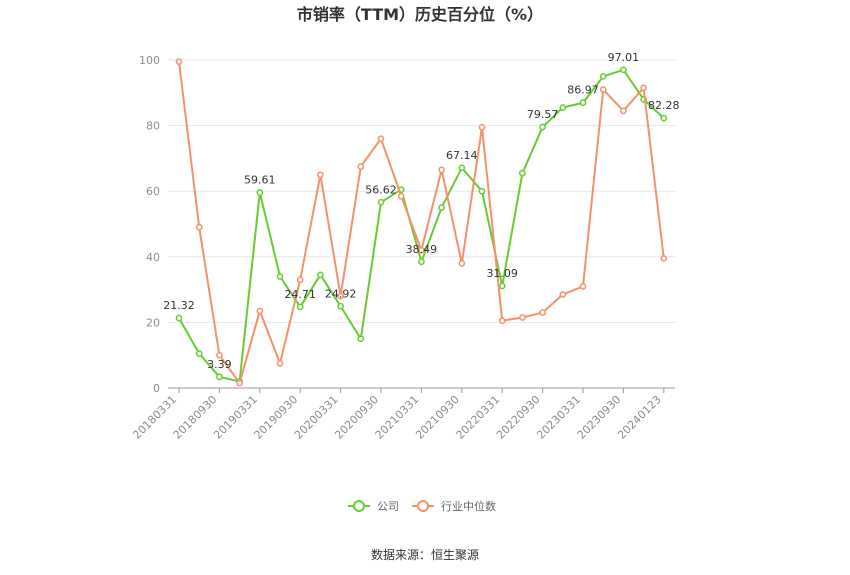 The image size is (850, 575). What do you see at coordinates (624, 57) in the screenshot?
I see `data-label: 97.01` at bounding box center [624, 57].